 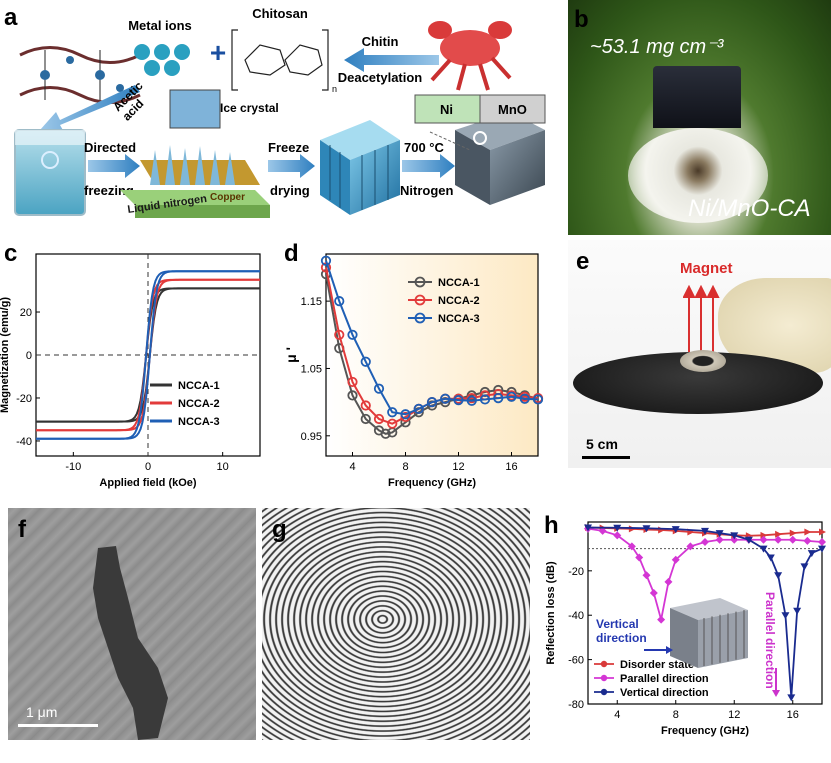 What do you see at coordinates (427, 190) in the screenshot?
I see `label-nitrogen: Nitrogen` at bounding box center [427, 190].